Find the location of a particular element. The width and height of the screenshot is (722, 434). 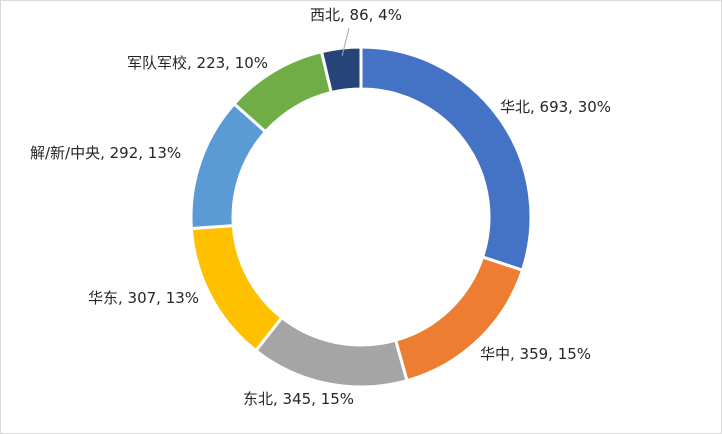

leader-line-西北 is located at coordinates (345, 42).